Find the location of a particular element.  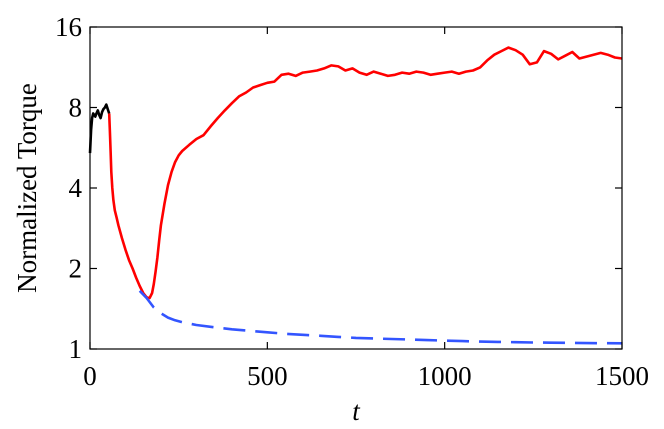

y-tick-label: 2 is located at coordinates (76, 269).